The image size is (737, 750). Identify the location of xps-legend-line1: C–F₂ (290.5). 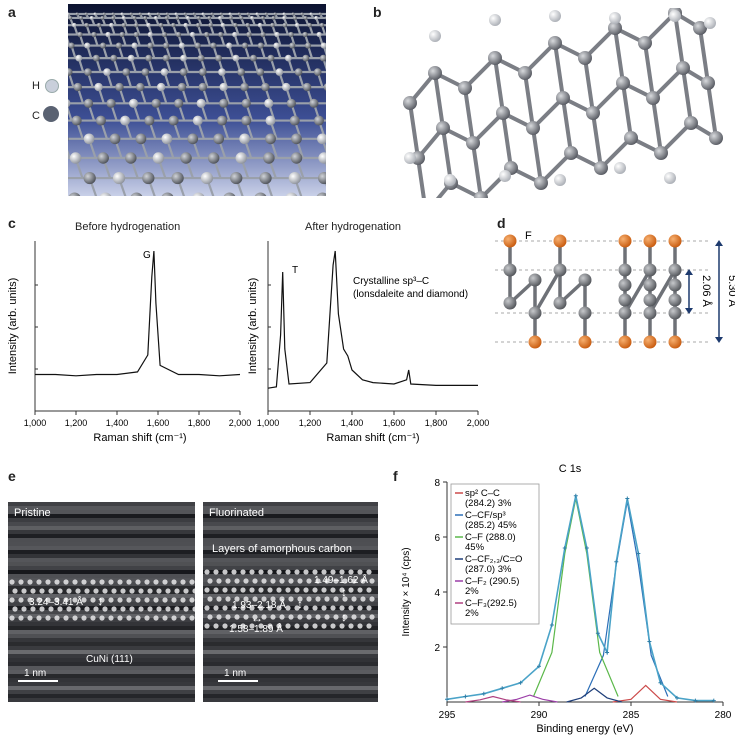
(492, 581).